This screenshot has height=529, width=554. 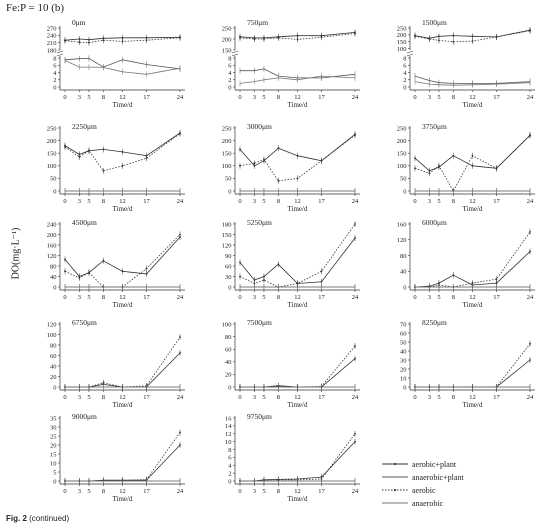 I want to click on y-tick-label: 100, so click(x=52, y=335).